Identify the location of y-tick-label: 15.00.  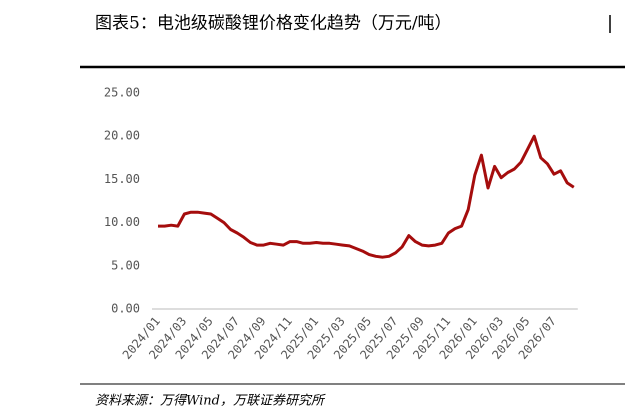
(122, 179).